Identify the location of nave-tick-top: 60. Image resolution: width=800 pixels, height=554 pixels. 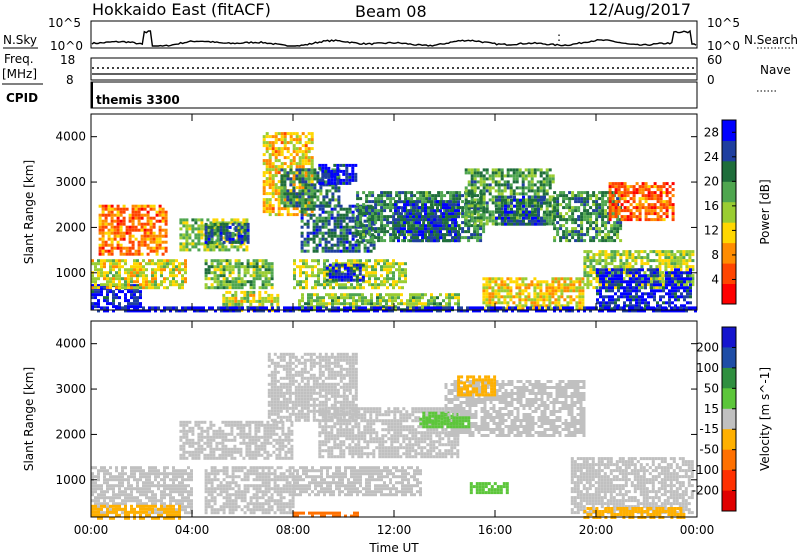
(714, 60).